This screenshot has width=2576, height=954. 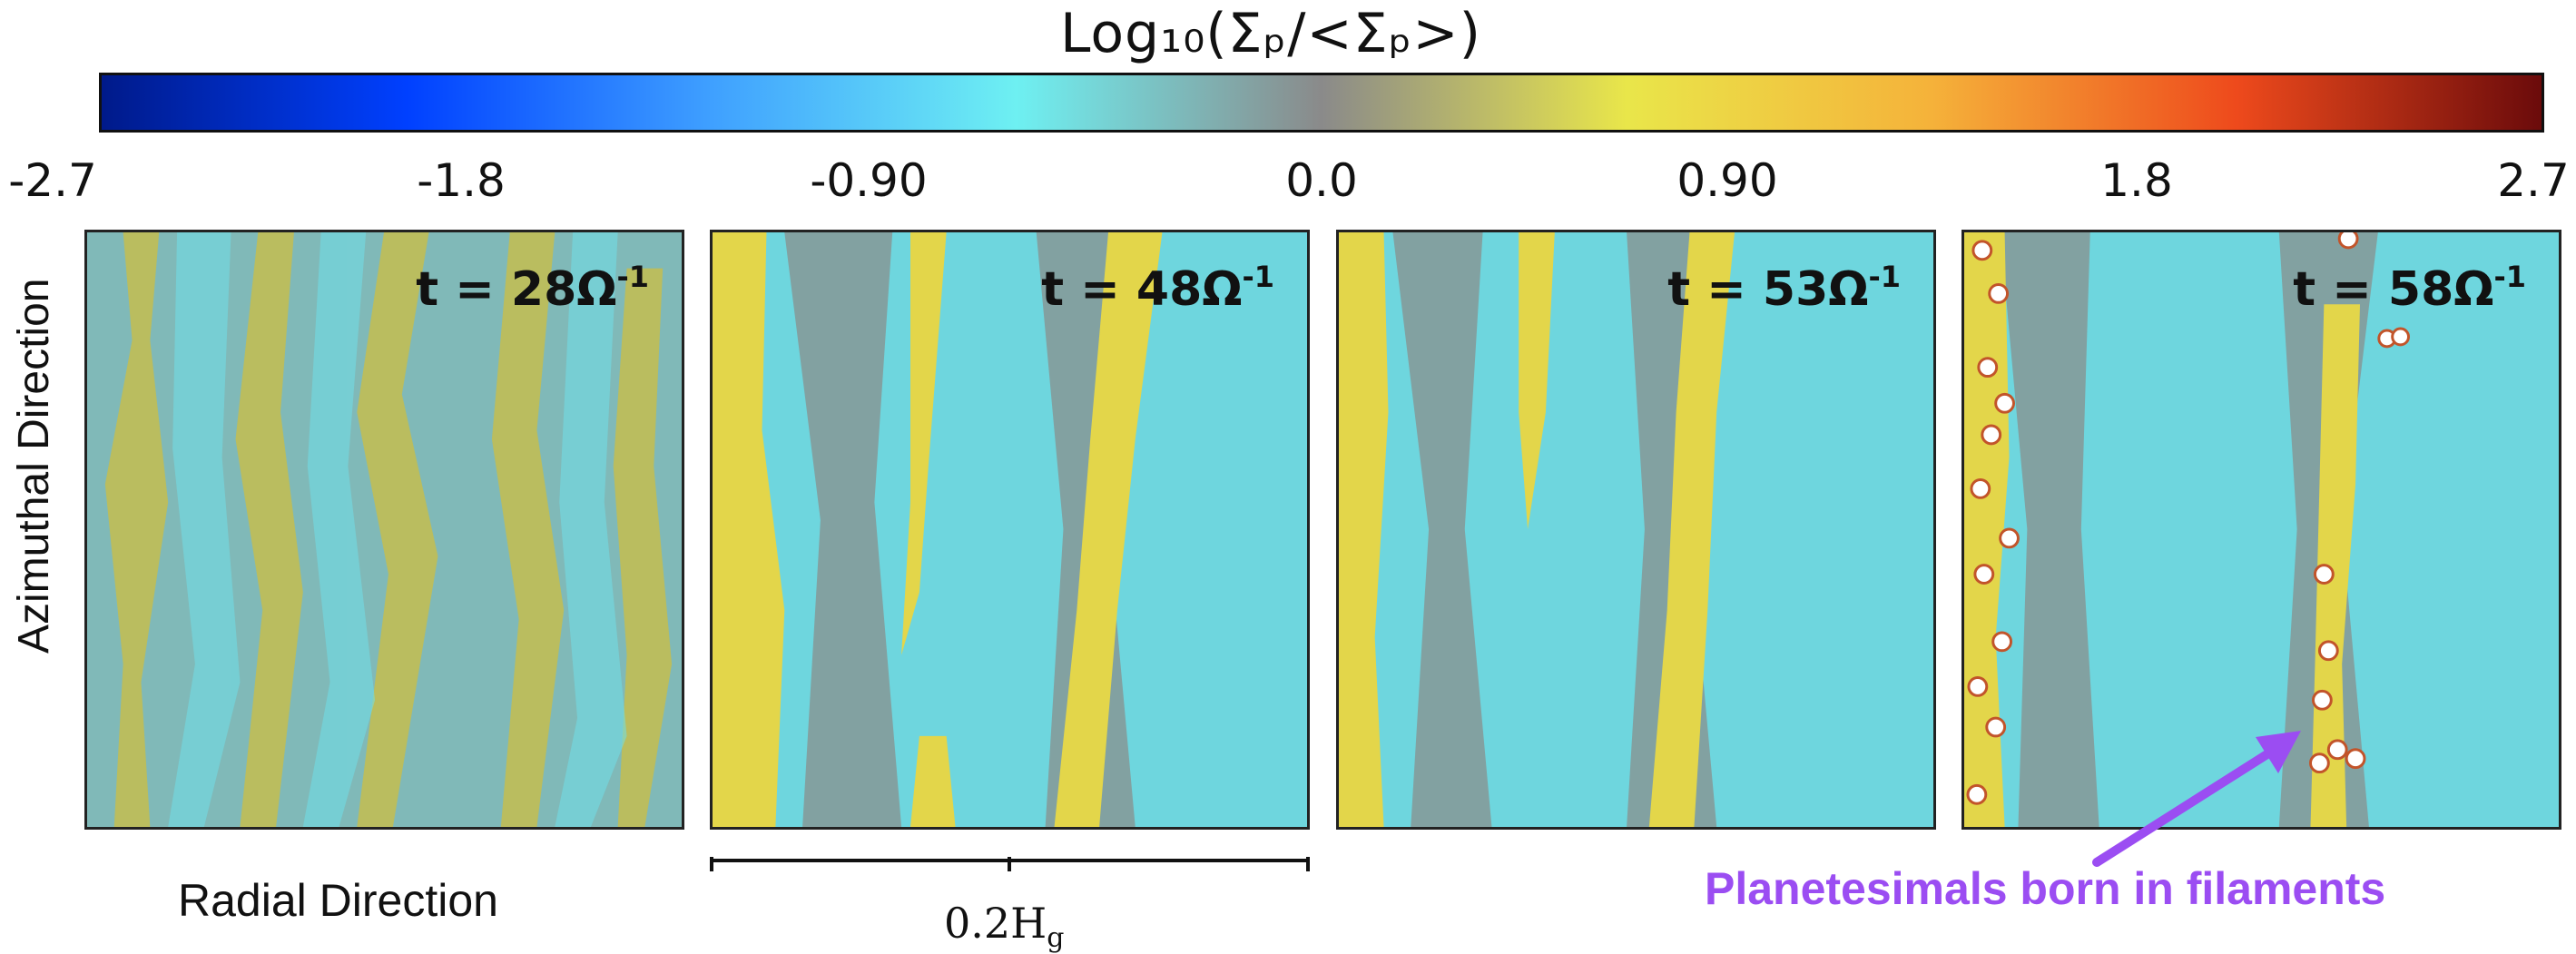 What do you see at coordinates (1005, 926) in the screenshot?
I see `scale-bar-label: 0.2Hg` at bounding box center [1005, 926].